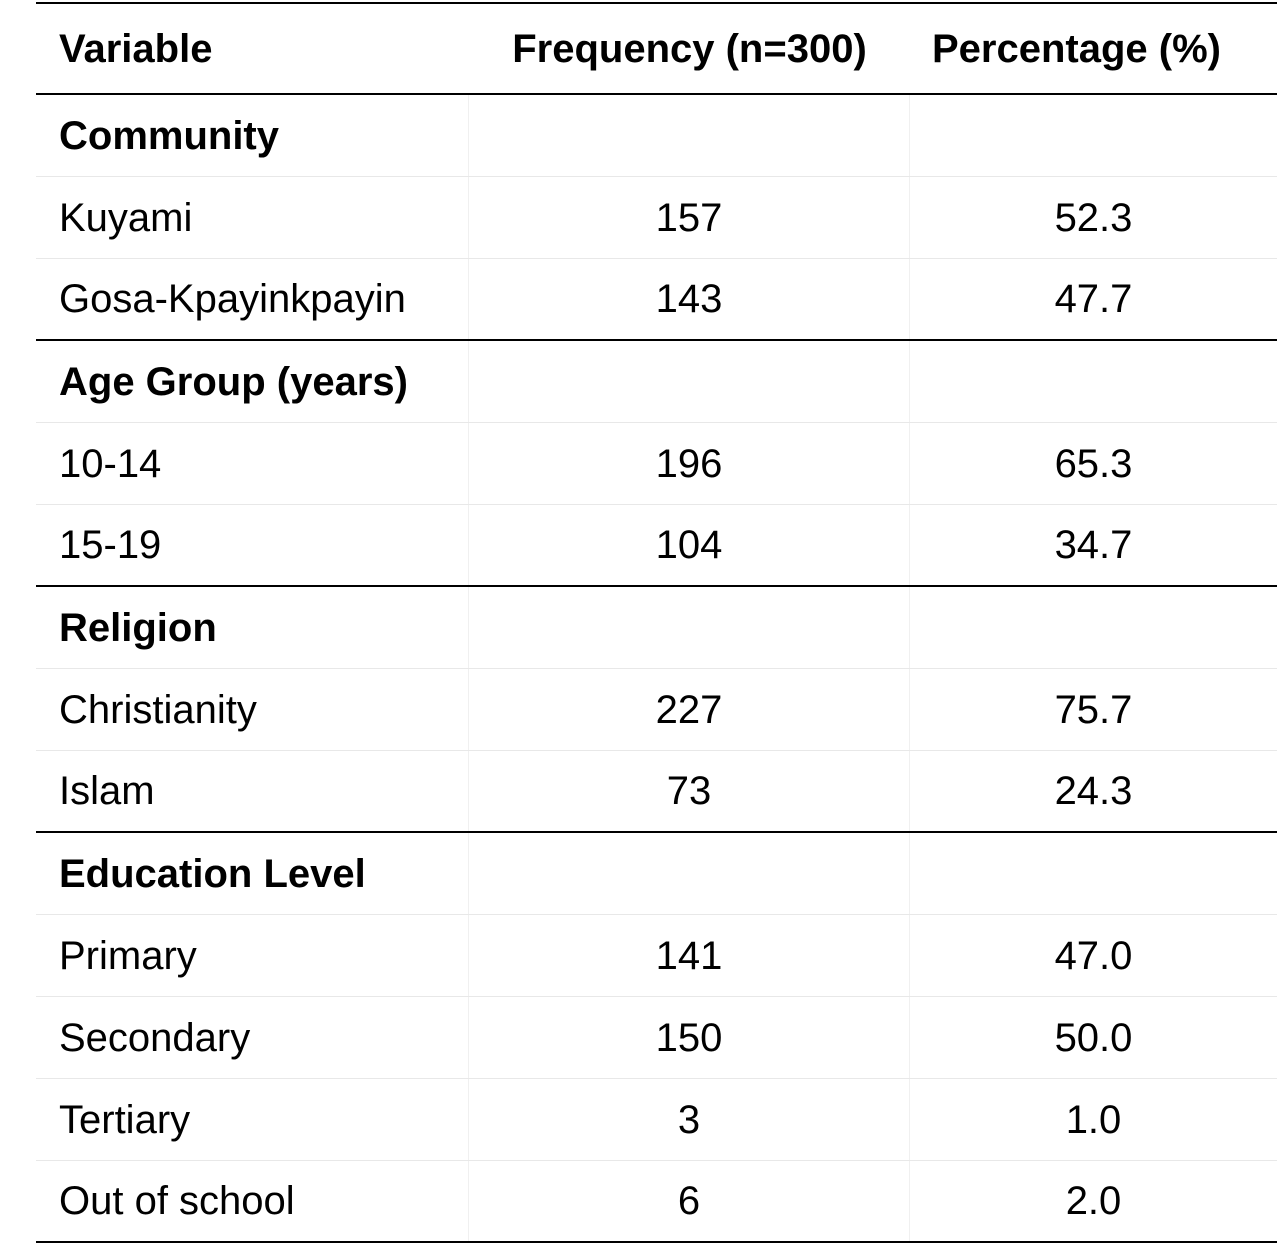 The height and width of the screenshot is (1256, 1280). I want to click on variable-cell: Primary, so click(252, 955).